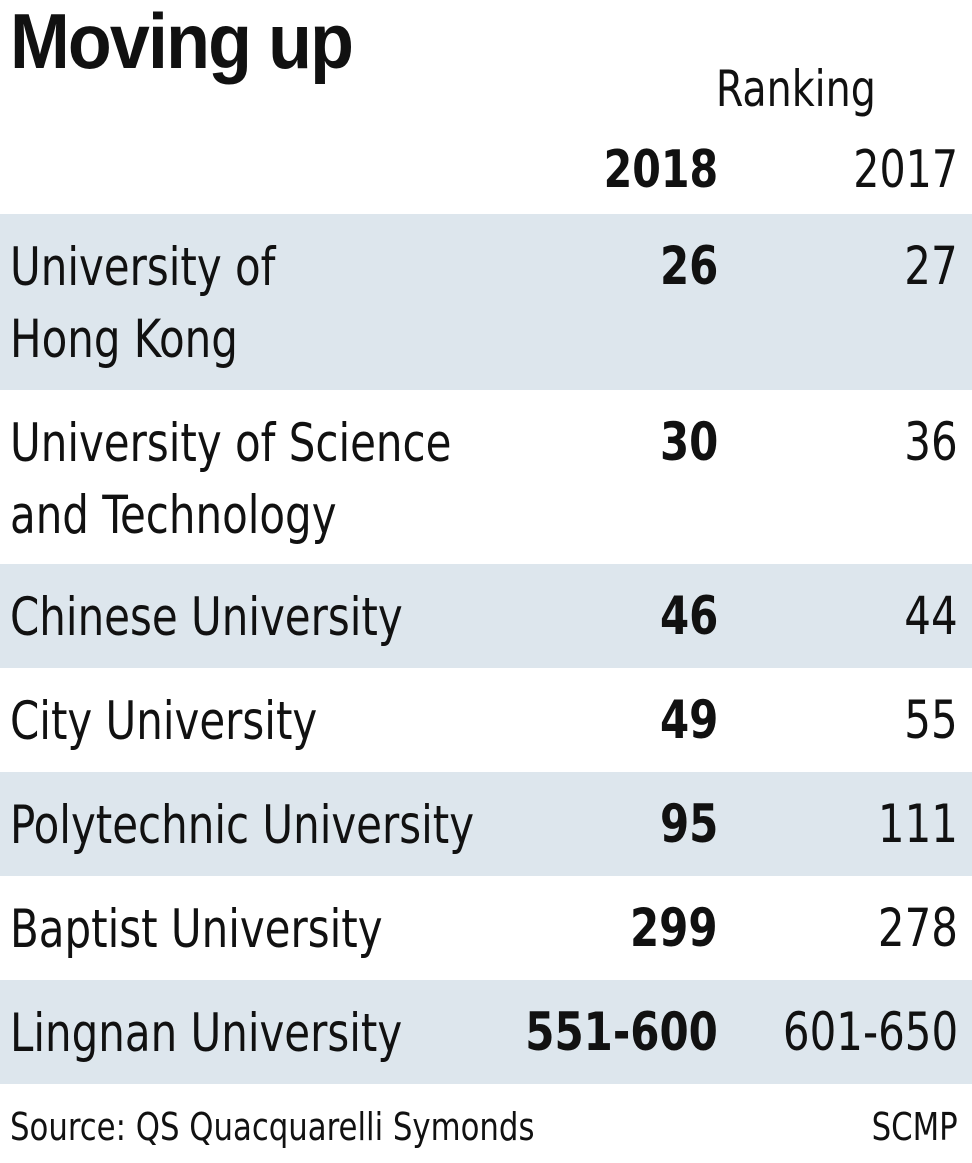 Image resolution: width=972 pixels, height=1163 pixels. I want to click on table-row: Polytechnic University 95 111, so click(486, 824).